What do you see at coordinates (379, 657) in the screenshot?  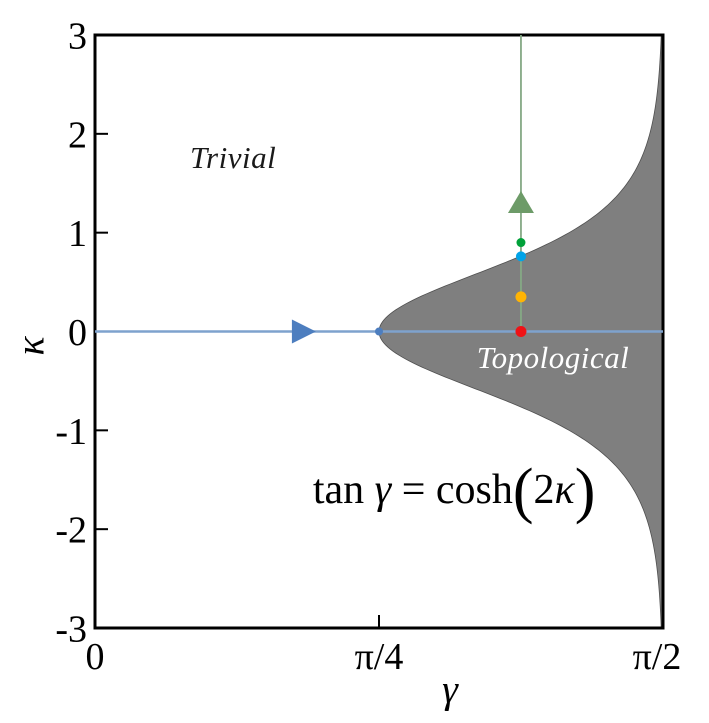 I see `x-tick-label: π/4` at bounding box center [379, 657].